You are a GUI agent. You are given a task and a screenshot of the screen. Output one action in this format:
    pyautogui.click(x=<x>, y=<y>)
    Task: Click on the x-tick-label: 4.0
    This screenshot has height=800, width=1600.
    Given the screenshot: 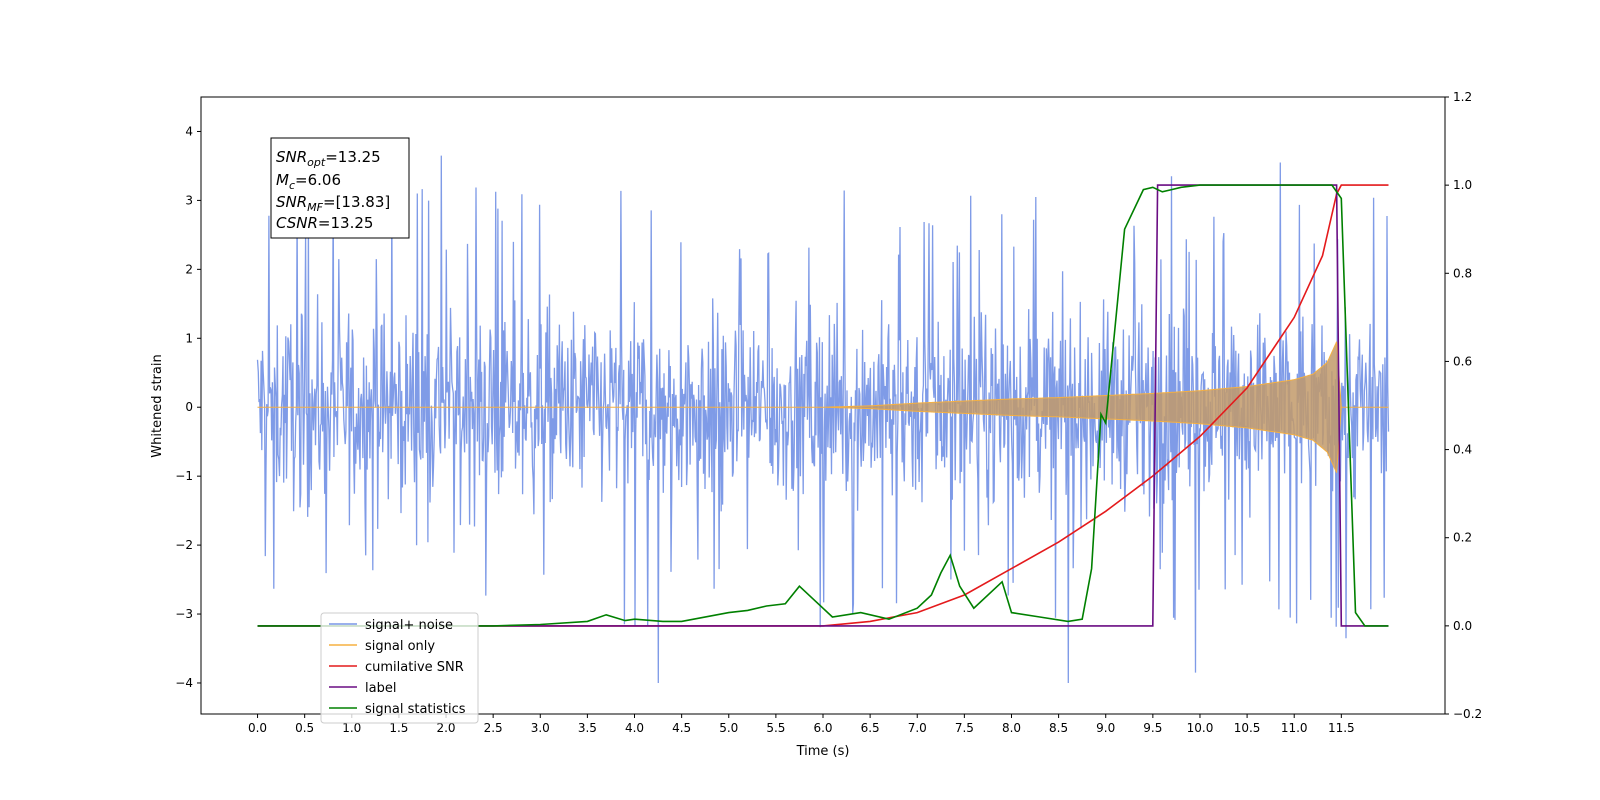 What is the action you would take?
    pyautogui.click(x=634, y=728)
    